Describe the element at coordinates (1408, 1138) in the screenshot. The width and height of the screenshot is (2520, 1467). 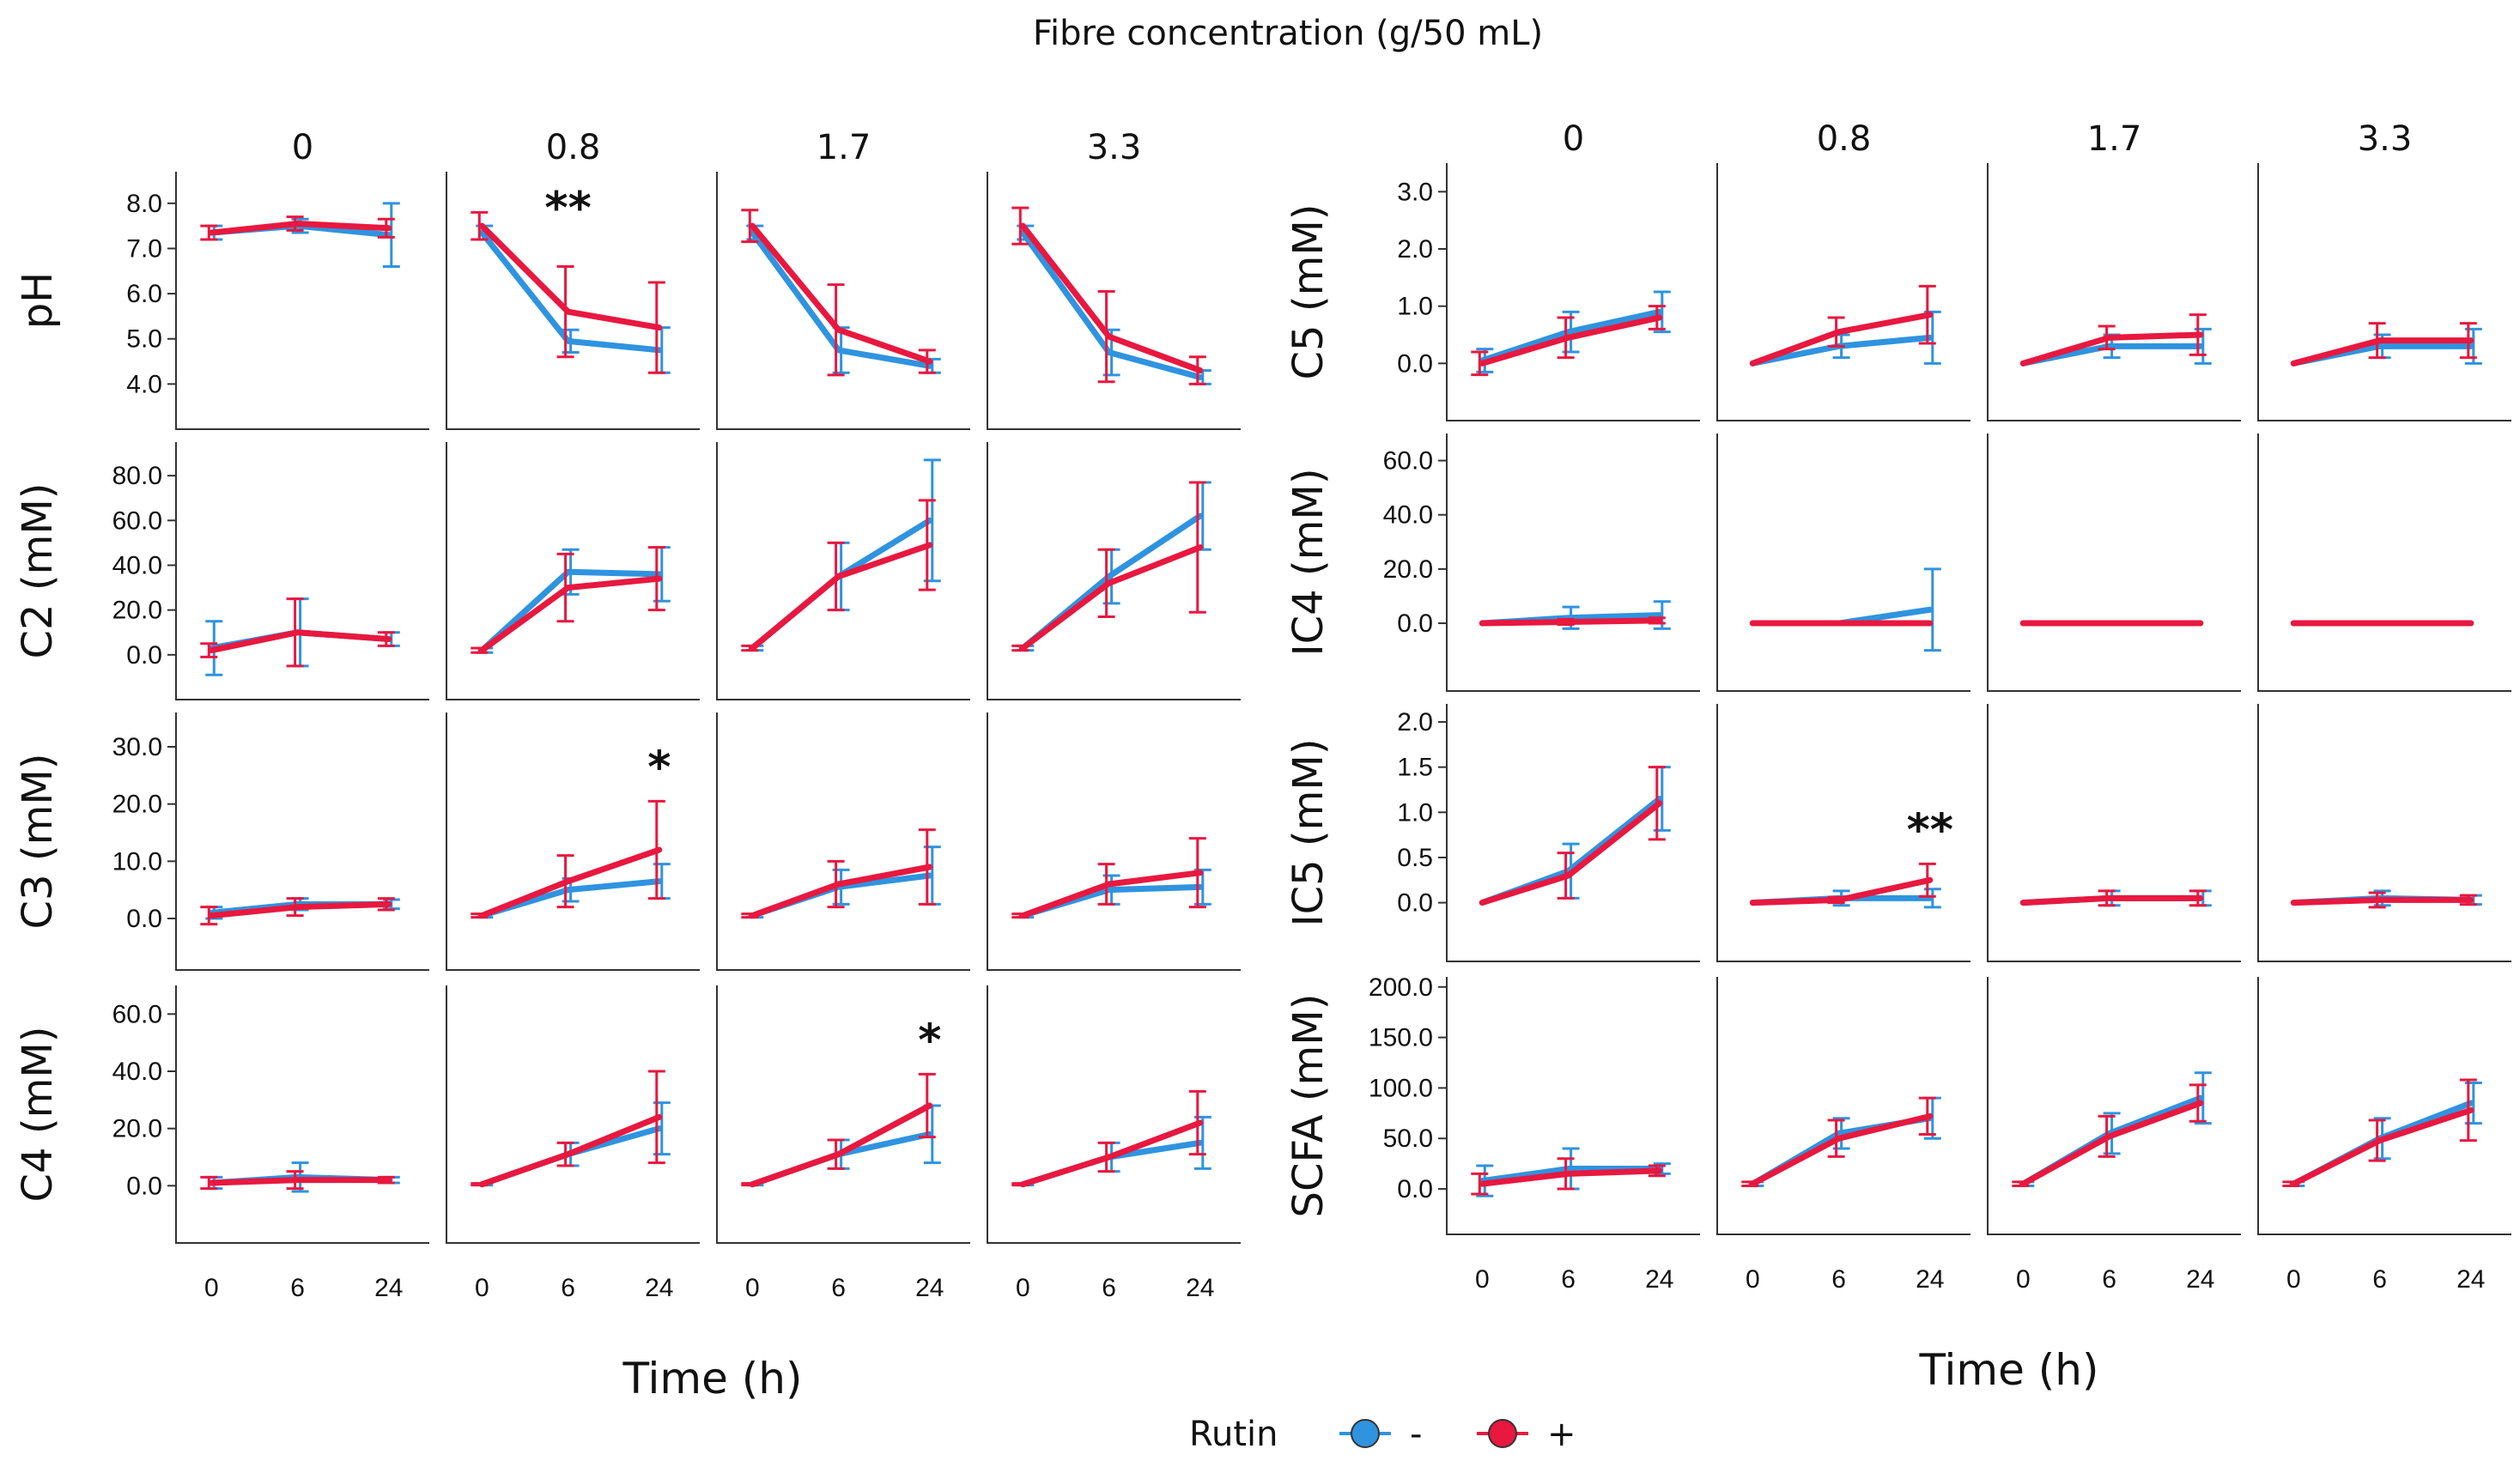
I see `ytick-label-1-3-1: 50.0` at that location.